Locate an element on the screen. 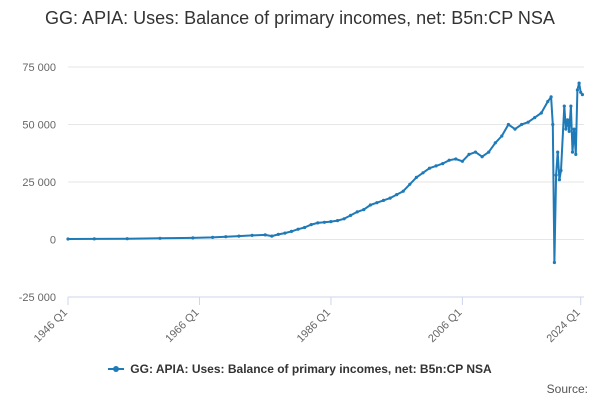 Image resolution: width=600 pixels, height=400 pixels. x-tick-label: 1986 Q1 is located at coordinates (314, 326).